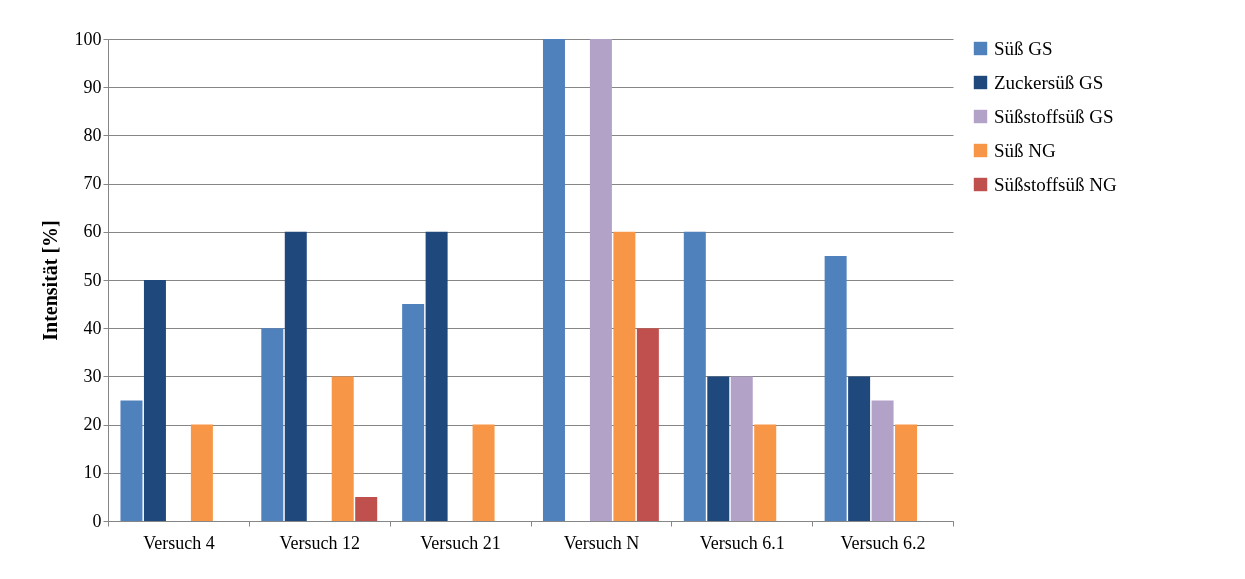  What do you see at coordinates (97, 520) in the screenshot?
I see `y-tick-label: 0` at bounding box center [97, 520].